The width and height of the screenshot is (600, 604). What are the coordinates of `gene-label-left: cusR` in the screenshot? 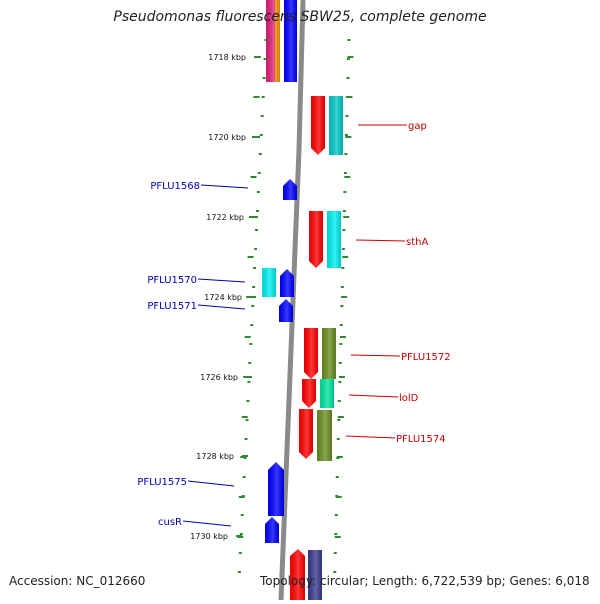 It's located at (170, 522).